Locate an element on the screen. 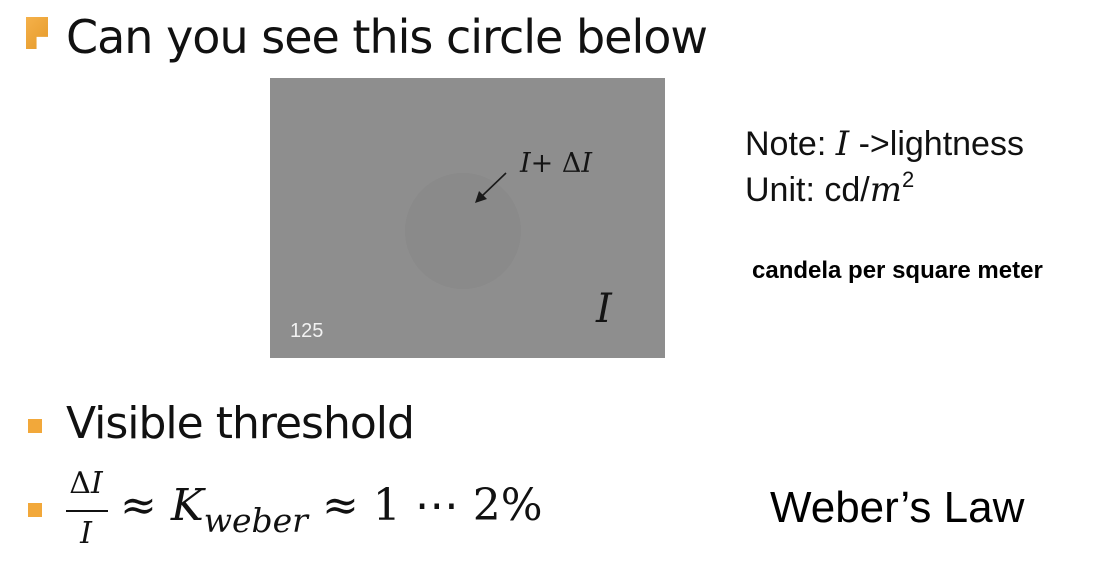 The width and height of the screenshot is (1096, 572). stimulus-arrow-line is located at coordinates (494, 184).